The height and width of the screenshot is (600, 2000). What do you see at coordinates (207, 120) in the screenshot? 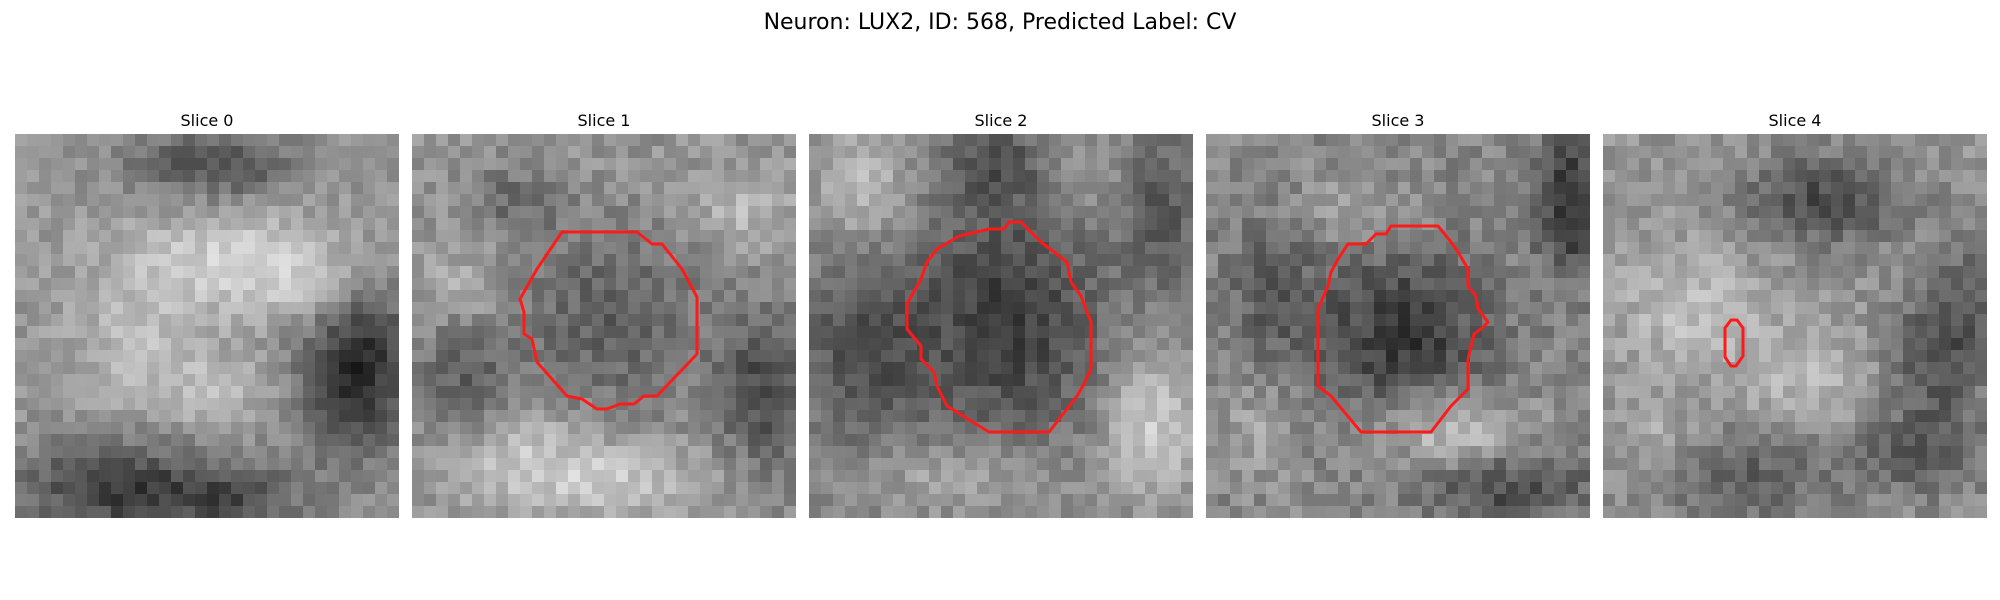
I see `slice-title-0: Slice 0` at bounding box center [207, 120].